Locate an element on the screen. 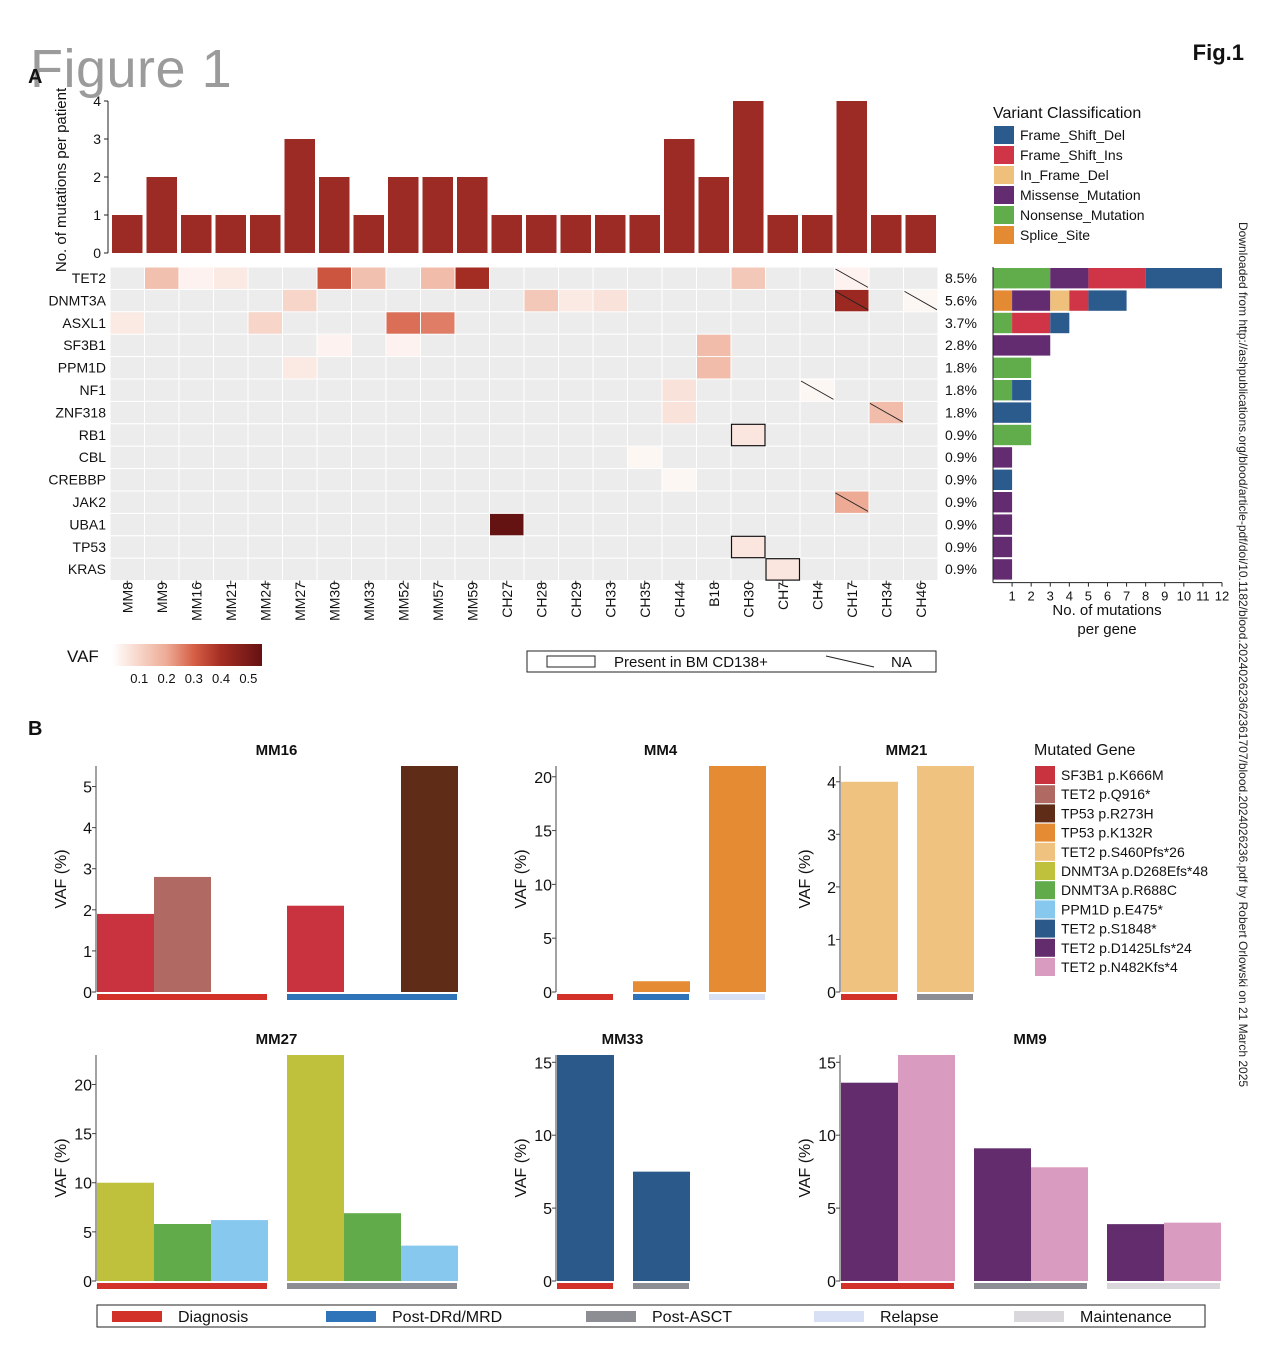  gene-legend-label: TET2 p.N482Kfs*4 is located at coordinates (1119, 967).